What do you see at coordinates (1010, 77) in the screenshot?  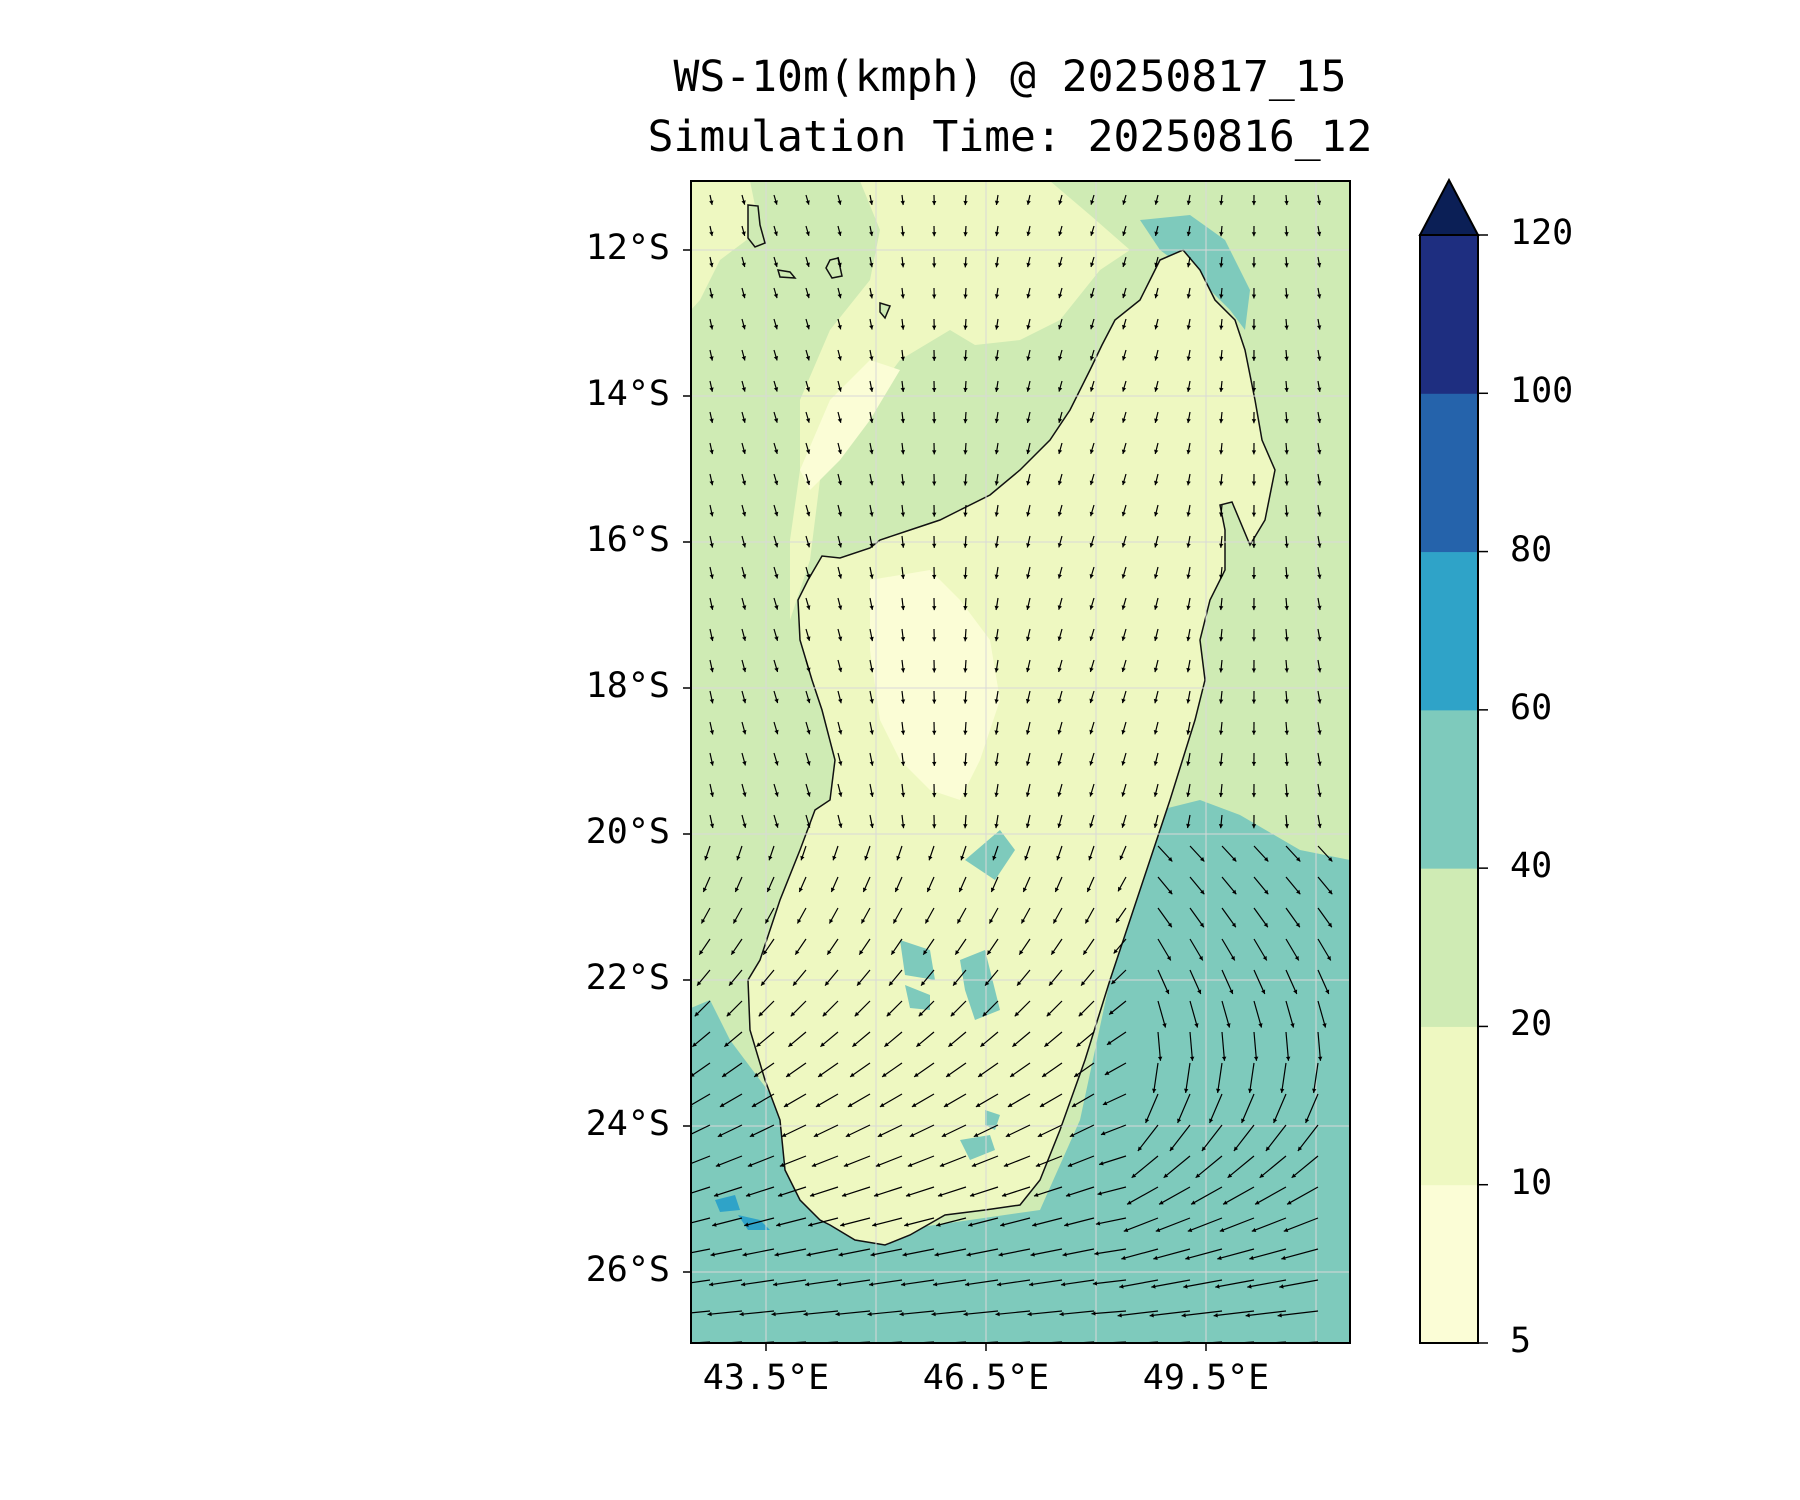 I see `map-title: WS-10m(kmph) @ 20250817_15` at bounding box center [1010, 77].